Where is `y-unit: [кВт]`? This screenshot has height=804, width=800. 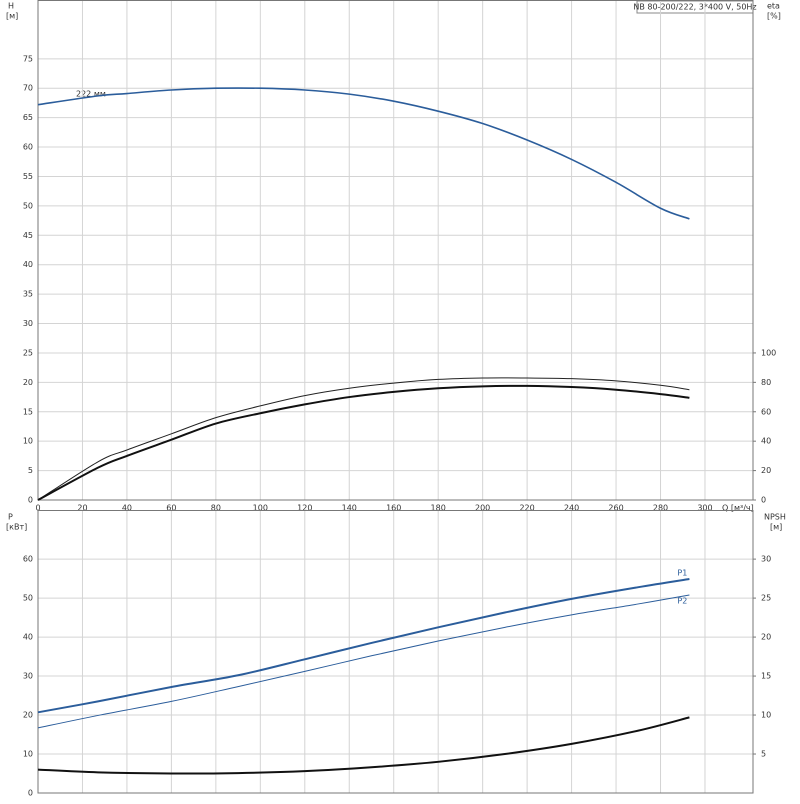 y-unit: [кВт] is located at coordinates (16, 527).